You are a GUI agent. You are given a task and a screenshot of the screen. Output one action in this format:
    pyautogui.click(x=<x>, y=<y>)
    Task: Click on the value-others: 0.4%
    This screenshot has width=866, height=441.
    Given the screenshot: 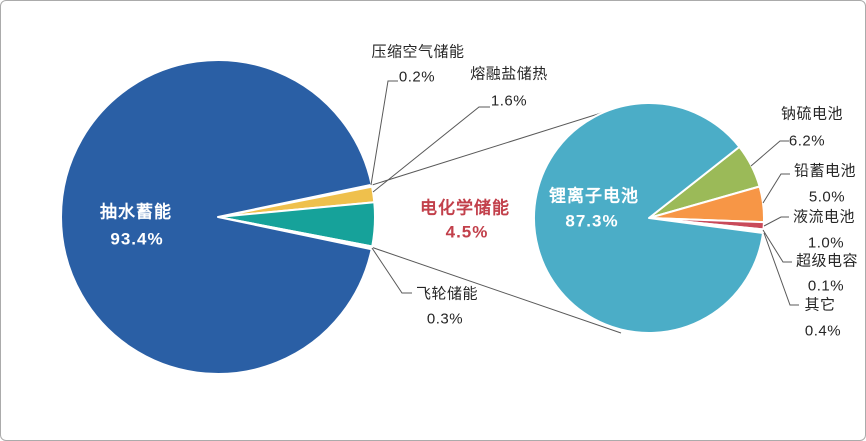 What is the action you would take?
    pyautogui.click(x=823, y=331)
    